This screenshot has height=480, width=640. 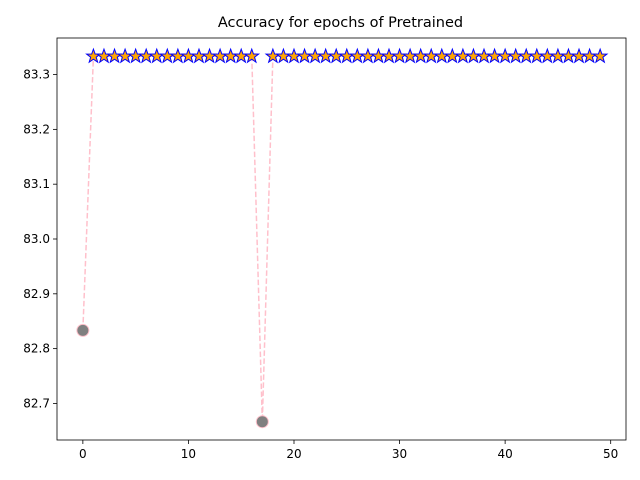 I want to click on x-tick-label: 40, so click(x=504, y=454).